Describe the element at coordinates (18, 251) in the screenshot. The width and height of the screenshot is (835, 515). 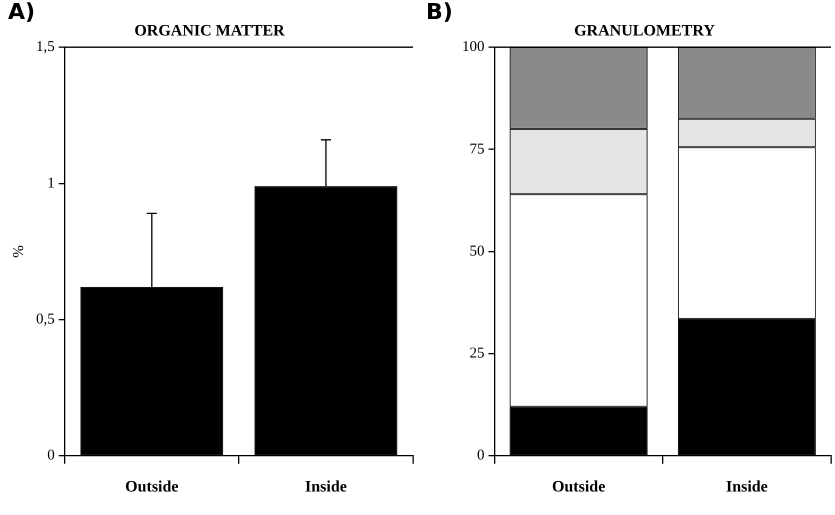
I see `y-axis-title: %` at that location.